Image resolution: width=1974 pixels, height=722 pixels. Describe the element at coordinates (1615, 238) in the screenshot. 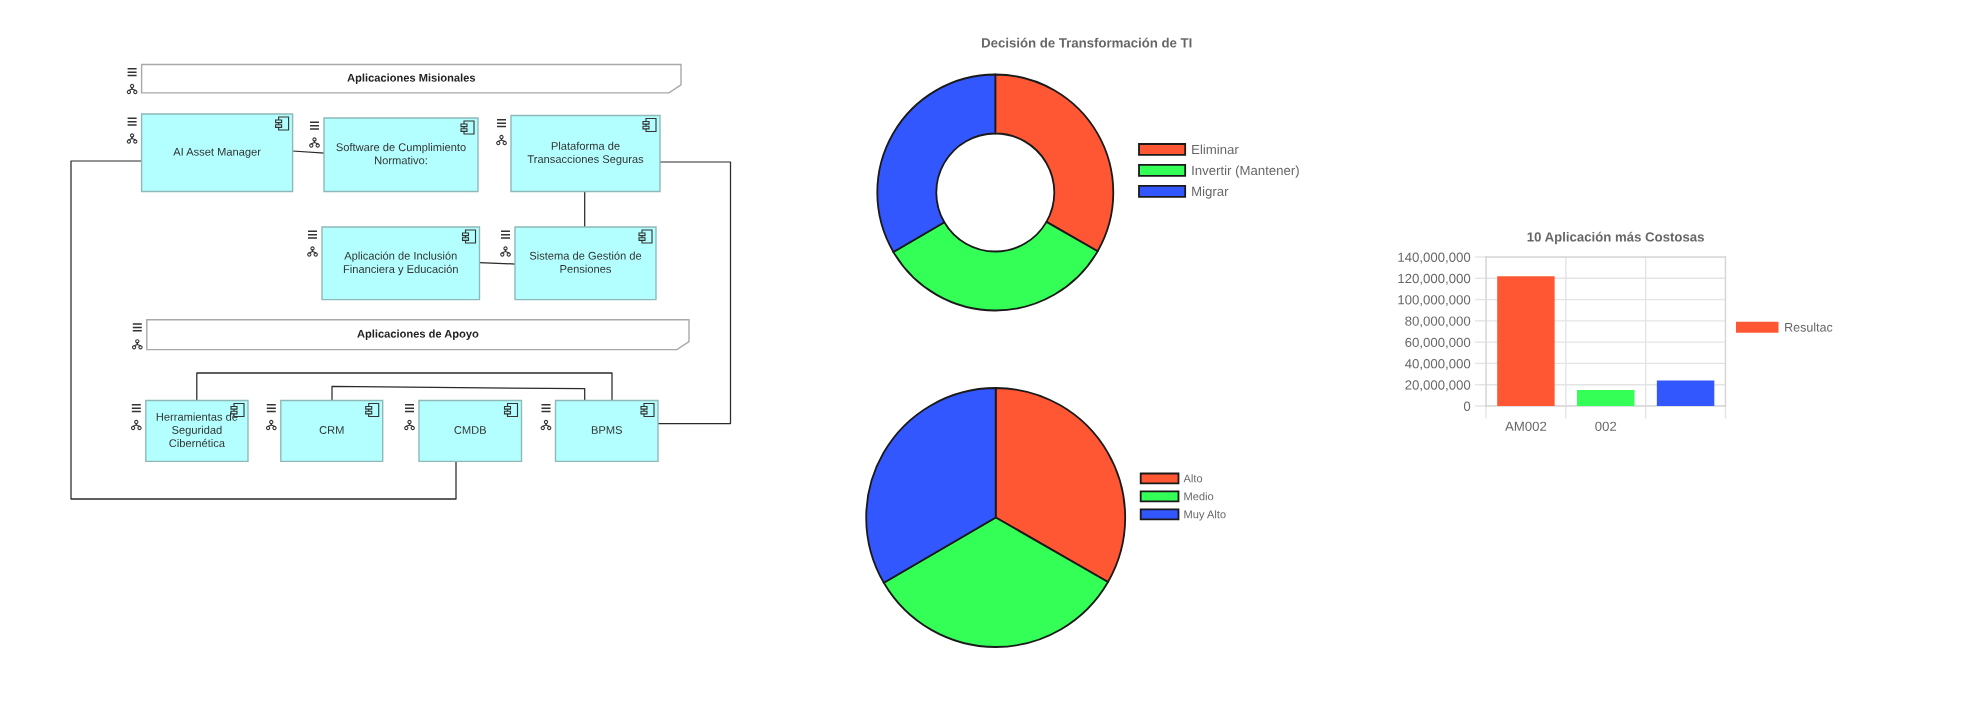

I see `chart-title: 10 Aplicación más Costosas` at that location.